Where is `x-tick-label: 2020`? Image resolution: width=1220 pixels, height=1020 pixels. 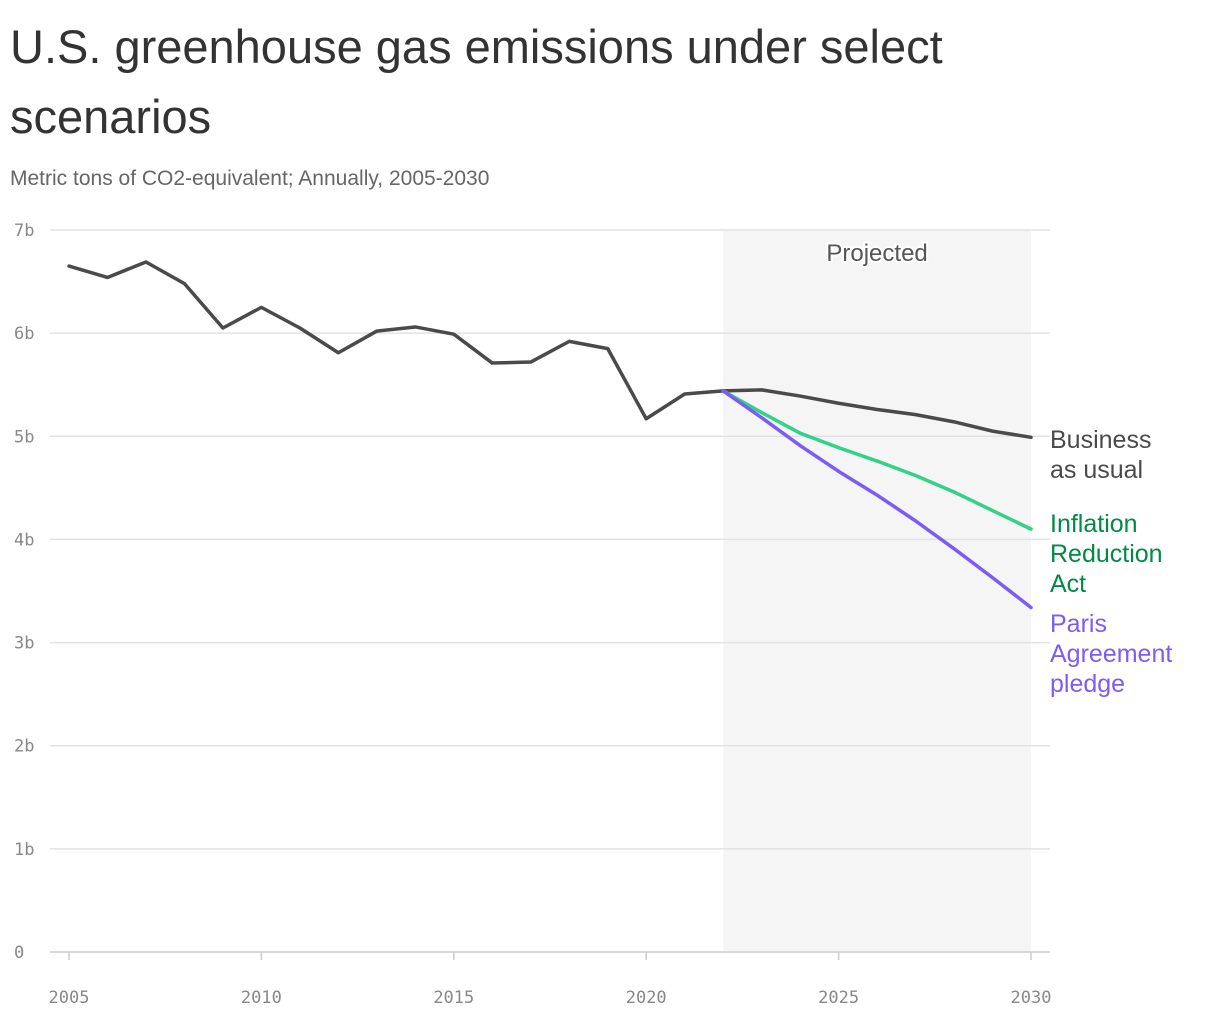 x-tick-label: 2020 is located at coordinates (646, 998).